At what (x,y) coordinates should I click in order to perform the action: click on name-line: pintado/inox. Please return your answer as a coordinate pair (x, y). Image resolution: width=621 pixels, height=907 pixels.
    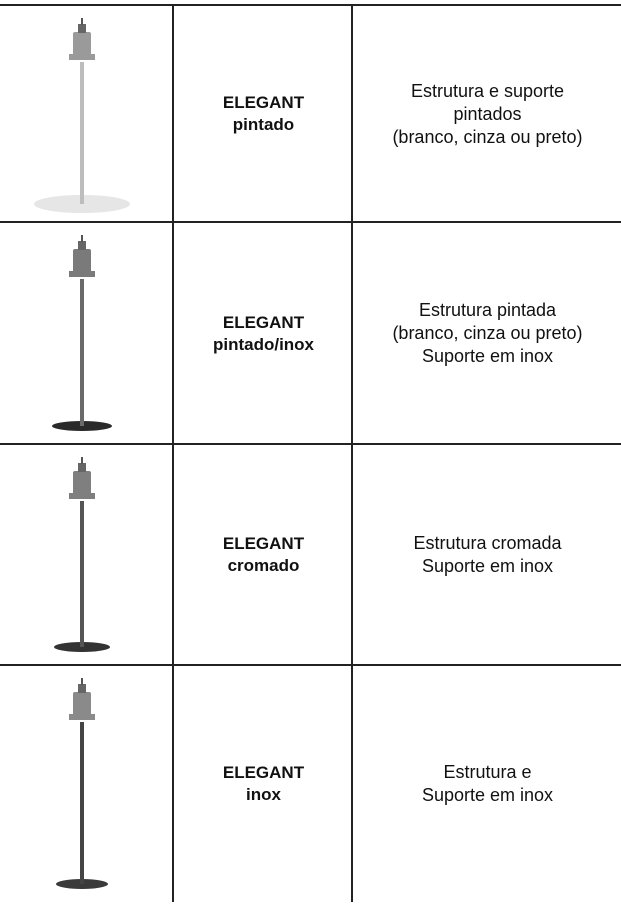
    Looking at the image, I should click on (263, 344).